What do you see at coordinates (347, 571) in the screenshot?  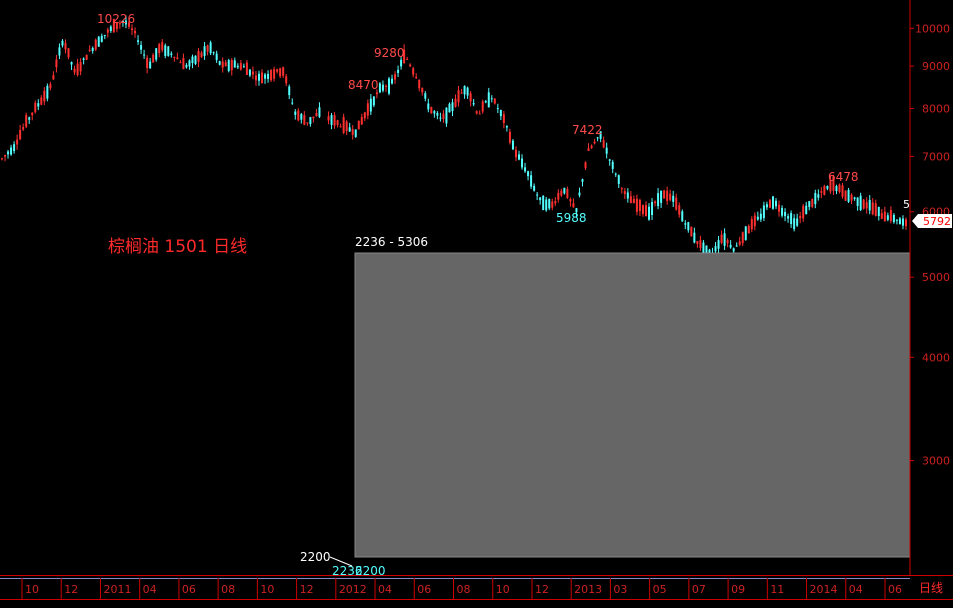 I see `price-annotation: 2236` at bounding box center [347, 571].